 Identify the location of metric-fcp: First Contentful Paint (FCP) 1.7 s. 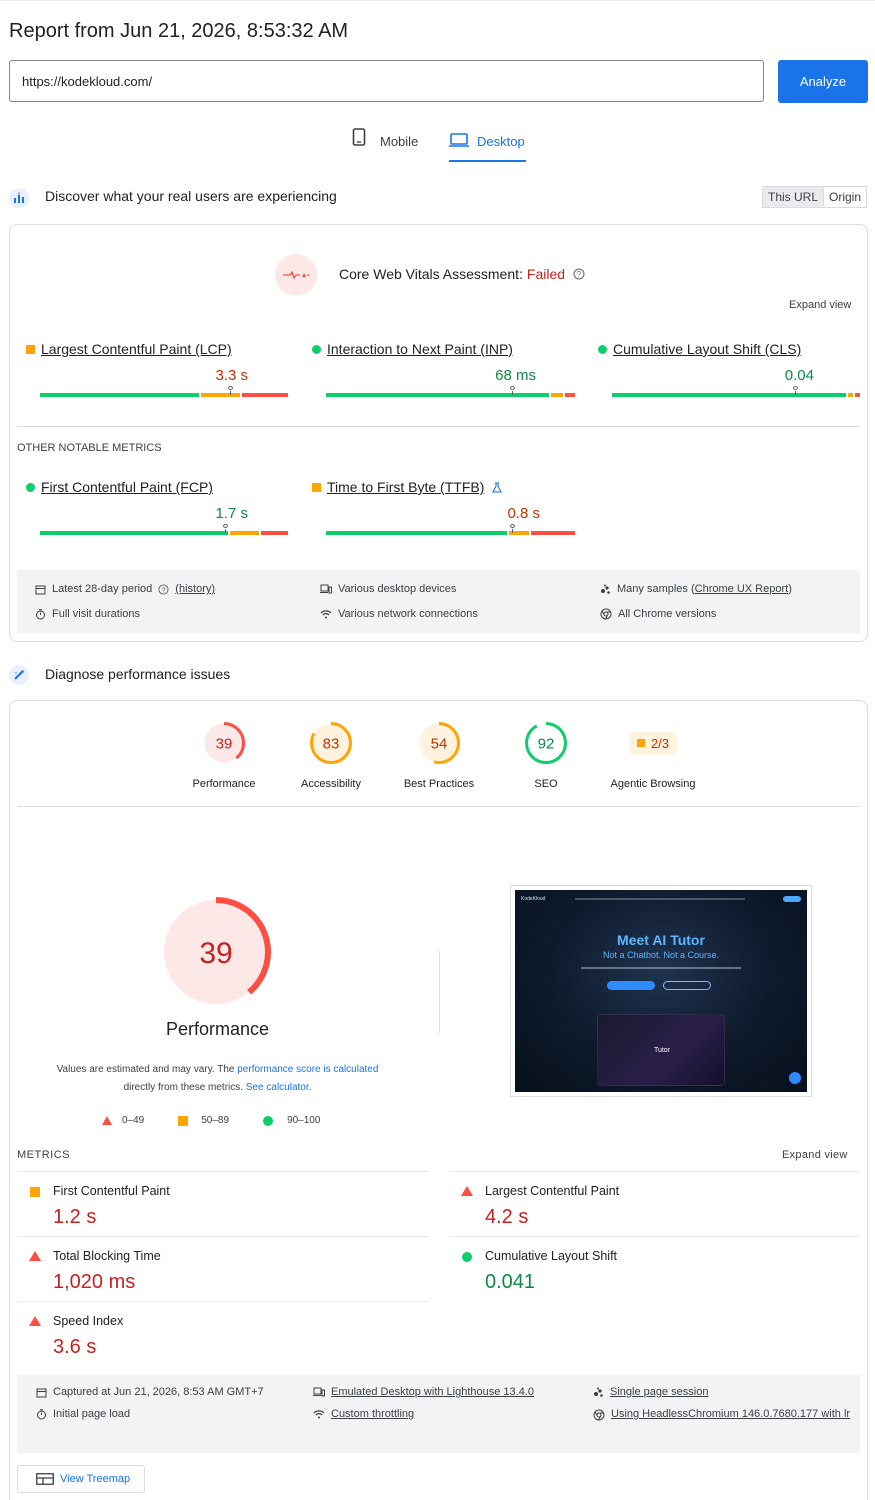
(159, 507).